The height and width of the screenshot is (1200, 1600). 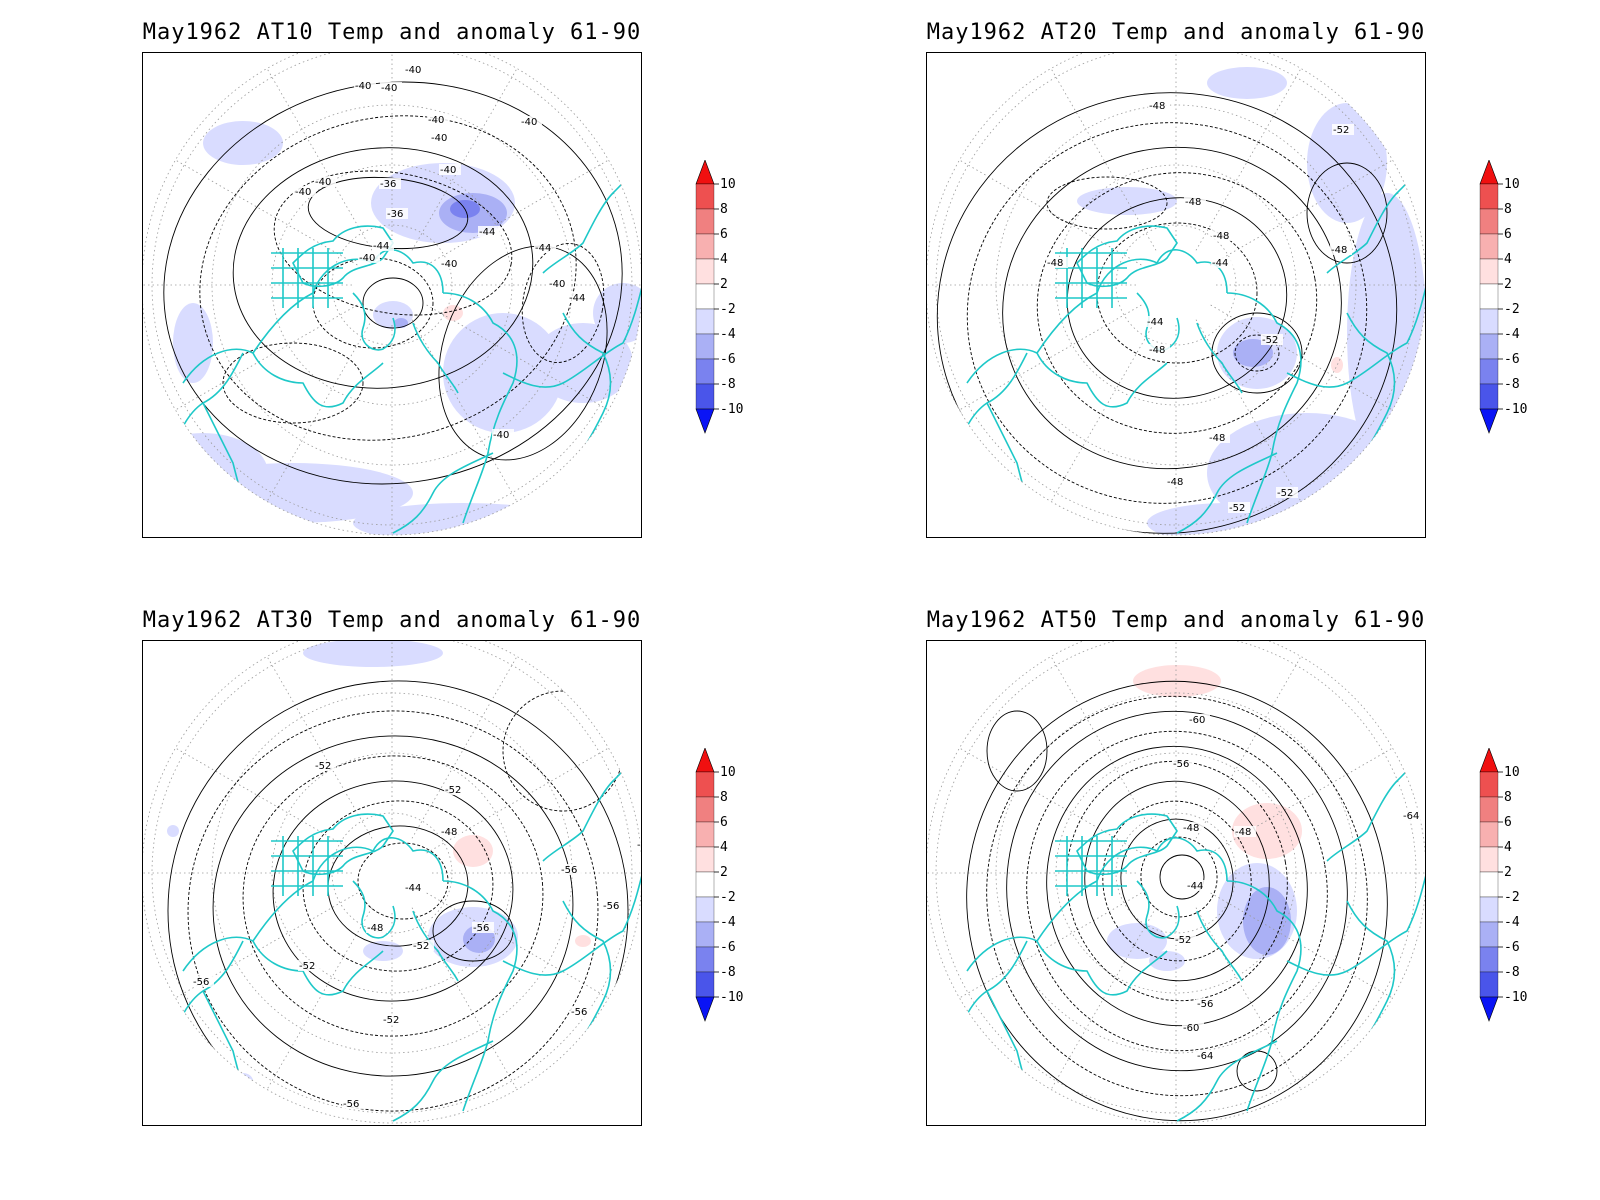 What do you see at coordinates (1508, 872) in the screenshot?
I see `colorbar-label: 2` at bounding box center [1508, 872].